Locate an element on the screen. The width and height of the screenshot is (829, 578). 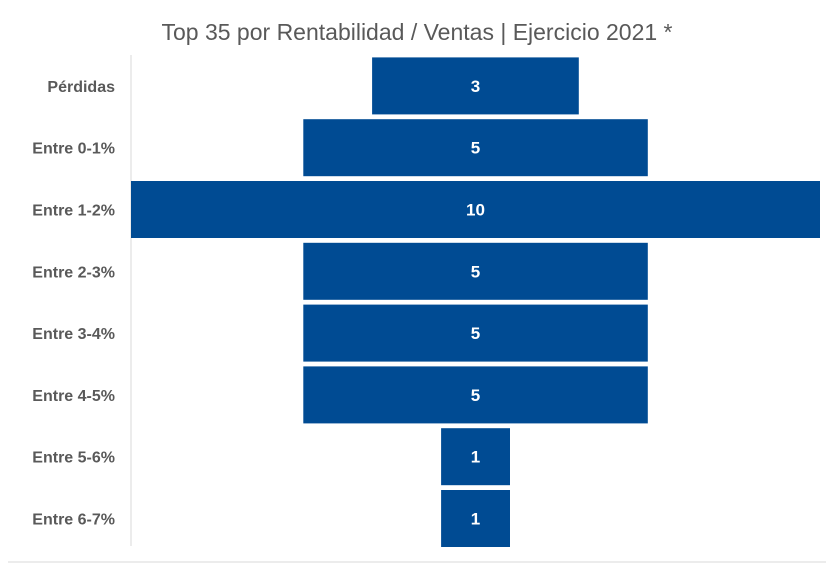
category-label-5: Entre 4-5% is located at coordinates (73, 396).